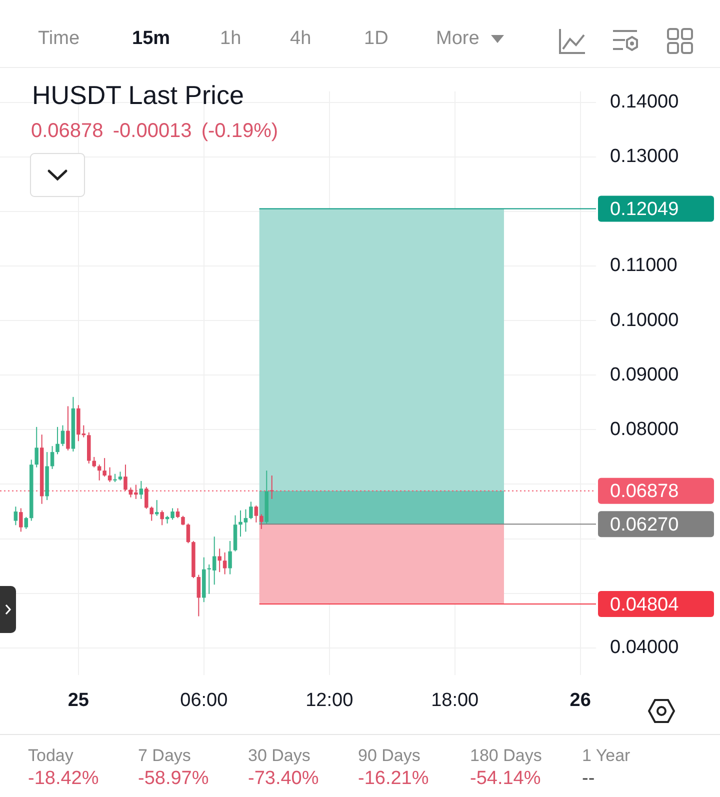  I want to click on ref-line-label: 0.06270, so click(644, 525).